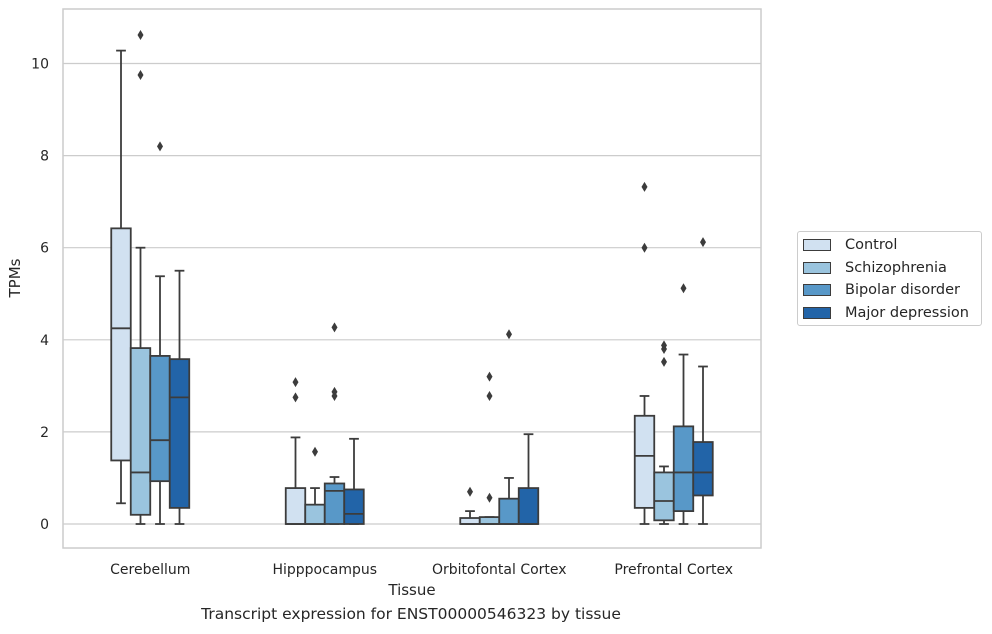 The width and height of the screenshot is (992, 634). I want to click on y-tick-label: 0, so click(44, 525).